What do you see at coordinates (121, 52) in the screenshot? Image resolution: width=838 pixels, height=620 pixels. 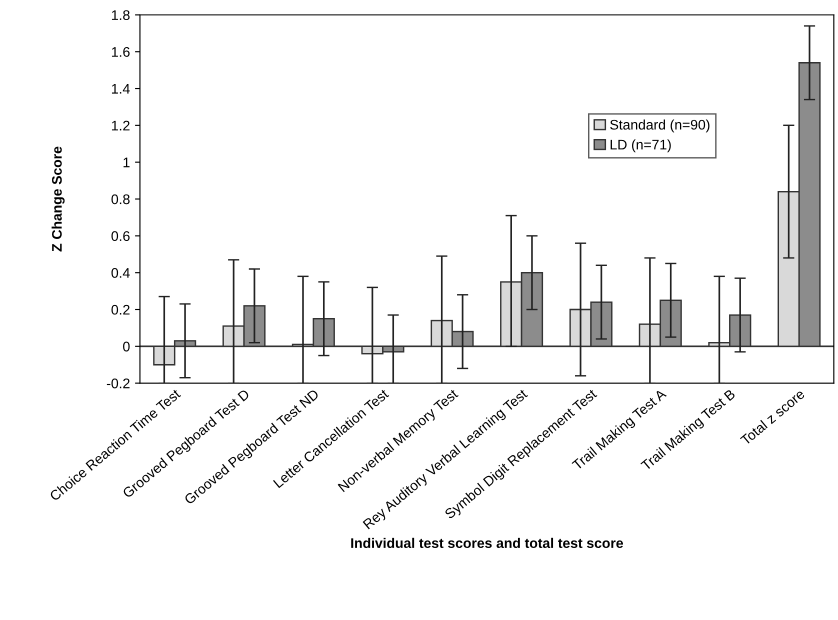 I see `y-tick-label: 1.6` at bounding box center [121, 52].